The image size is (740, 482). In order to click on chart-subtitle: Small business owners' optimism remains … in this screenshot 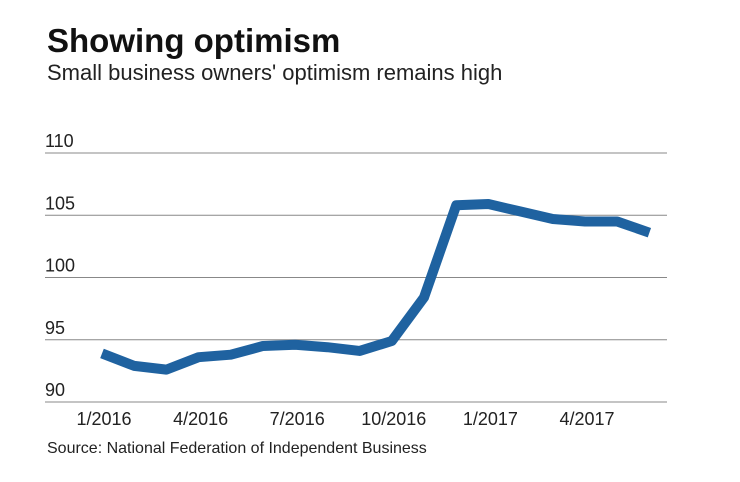, I will do `click(275, 72)`.